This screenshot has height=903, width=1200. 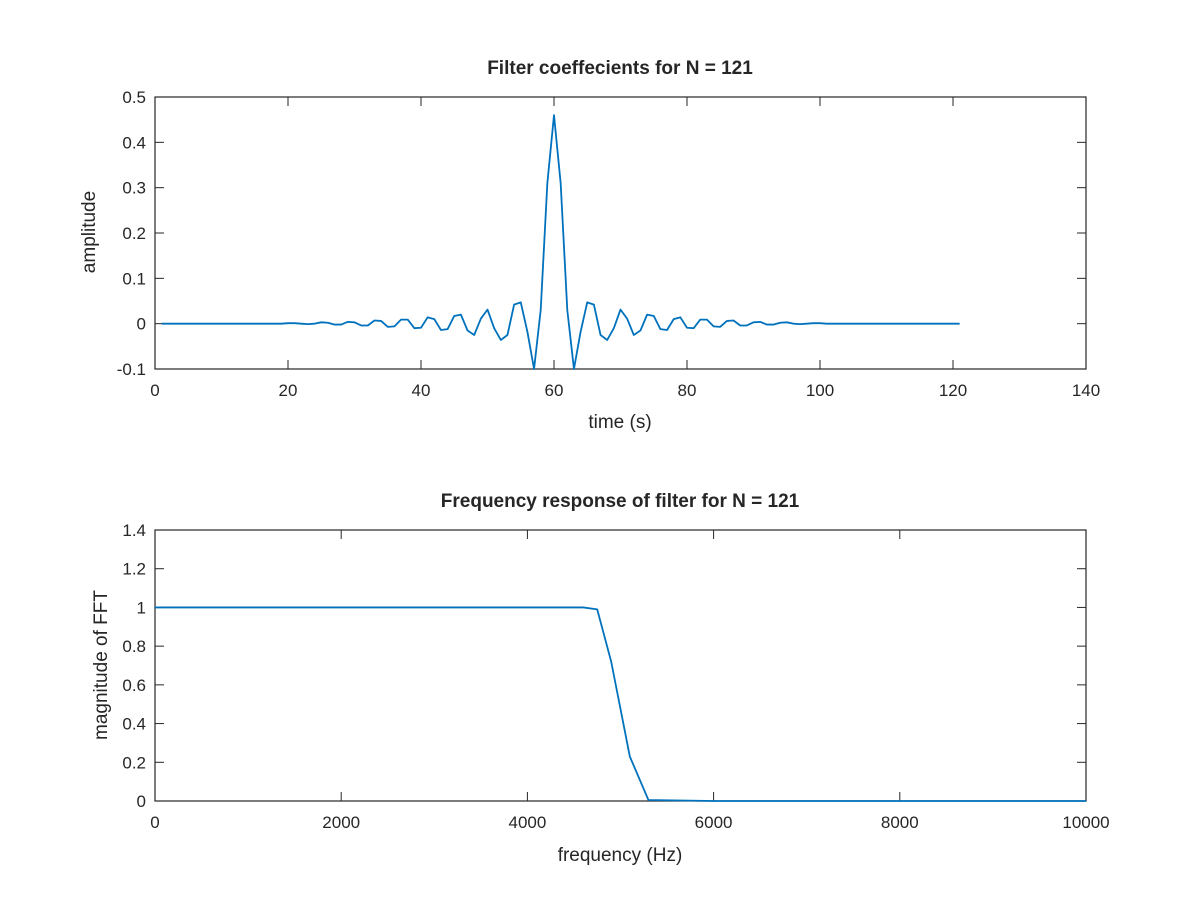 What do you see at coordinates (101, 665) in the screenshot?
I see `frequency-response-ylabel: magnitude of FFT` at bounding box center [101, 665].